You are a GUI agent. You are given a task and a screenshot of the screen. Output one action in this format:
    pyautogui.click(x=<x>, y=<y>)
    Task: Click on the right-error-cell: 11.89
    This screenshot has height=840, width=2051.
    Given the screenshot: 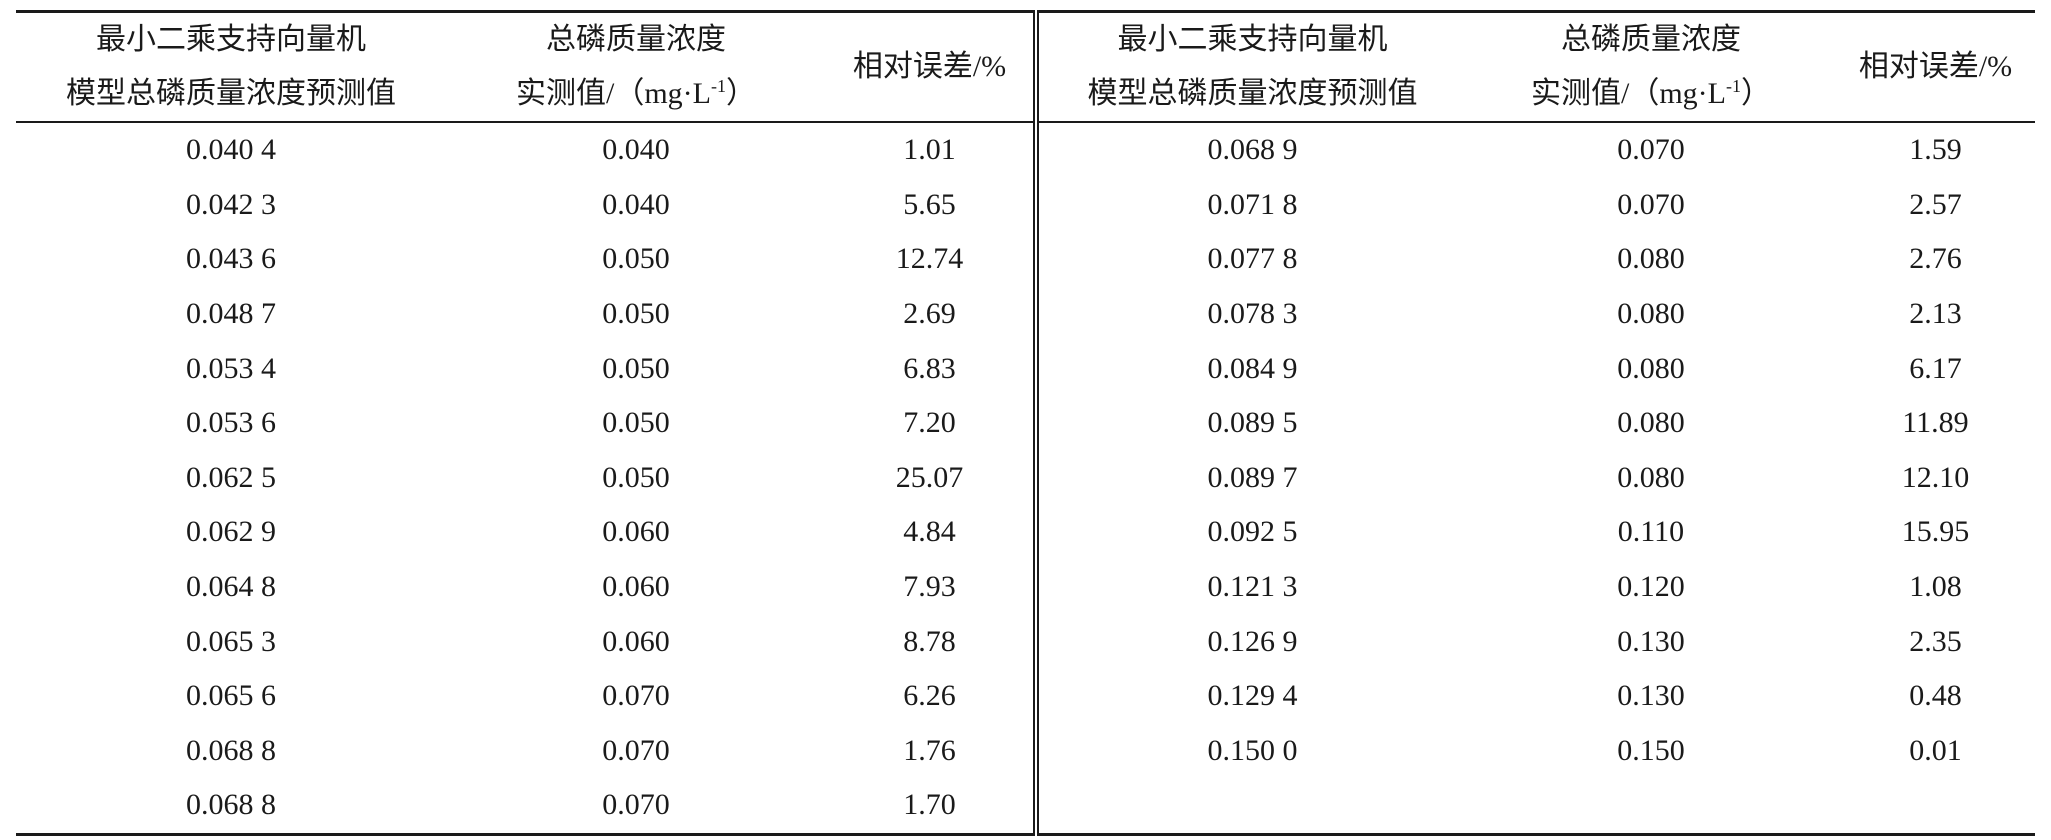 What is the action you would take?
    pyautogui.click(x=1935, y=423)
    